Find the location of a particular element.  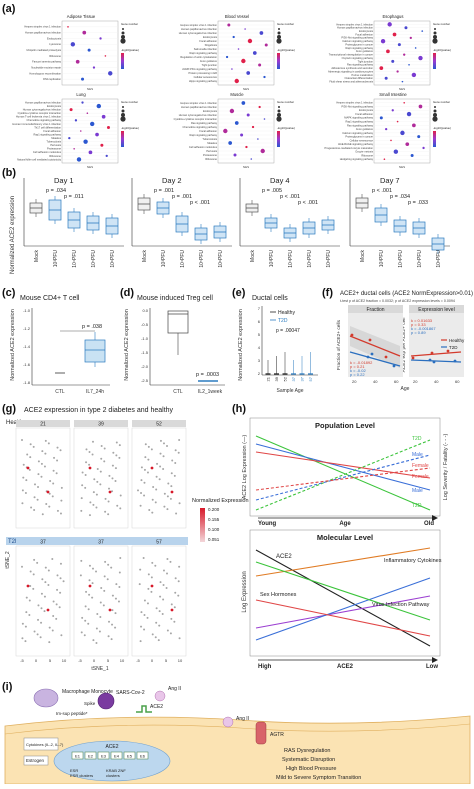

panel-g-subplot-age: 21 is located at coordinates (43, 425).